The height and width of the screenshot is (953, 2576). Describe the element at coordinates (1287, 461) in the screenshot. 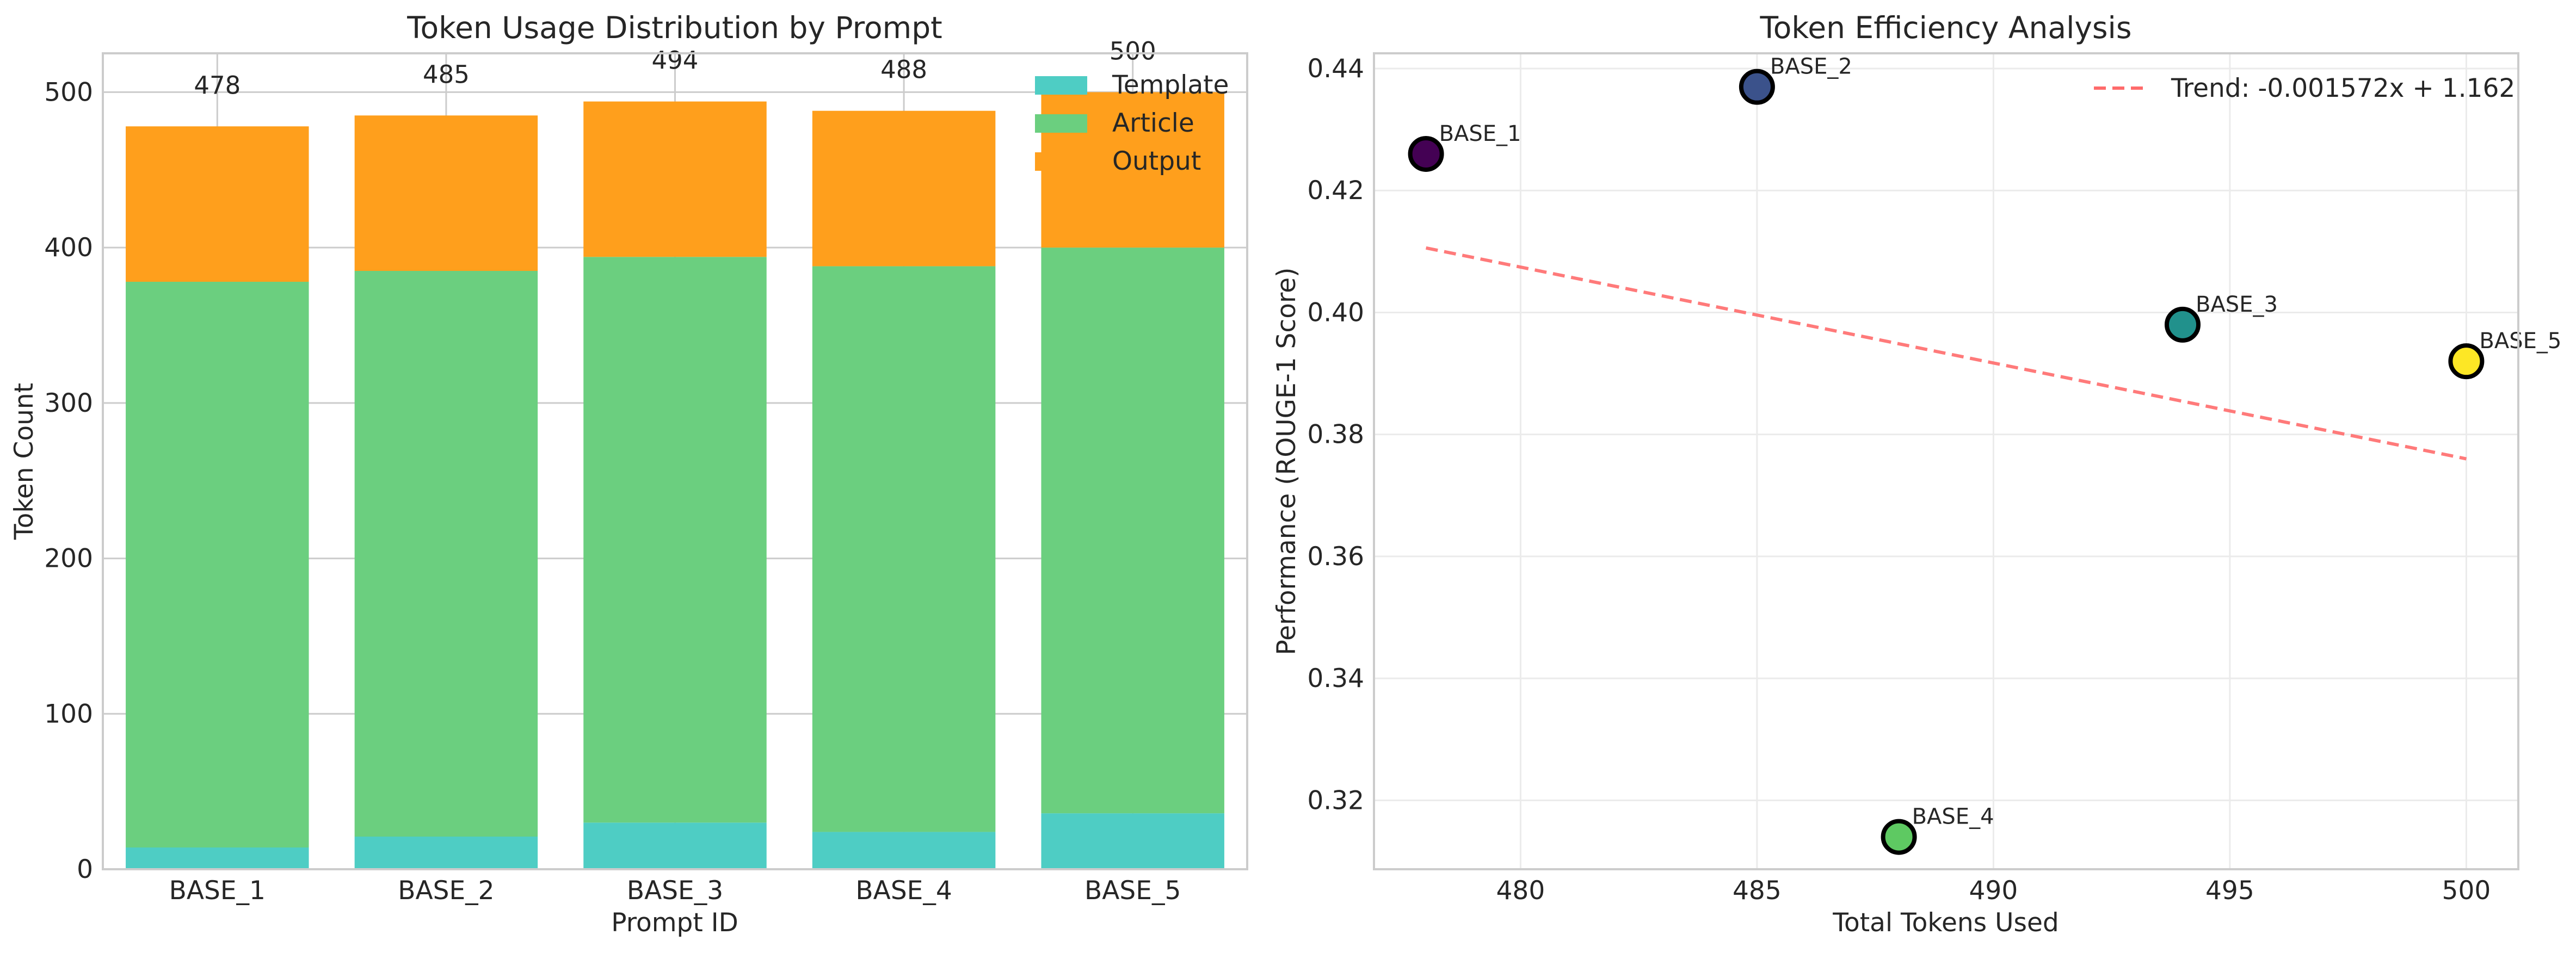

I see `scatter-chart-y-axis-label: Performance (ROUGE-1 Score)` at that location.